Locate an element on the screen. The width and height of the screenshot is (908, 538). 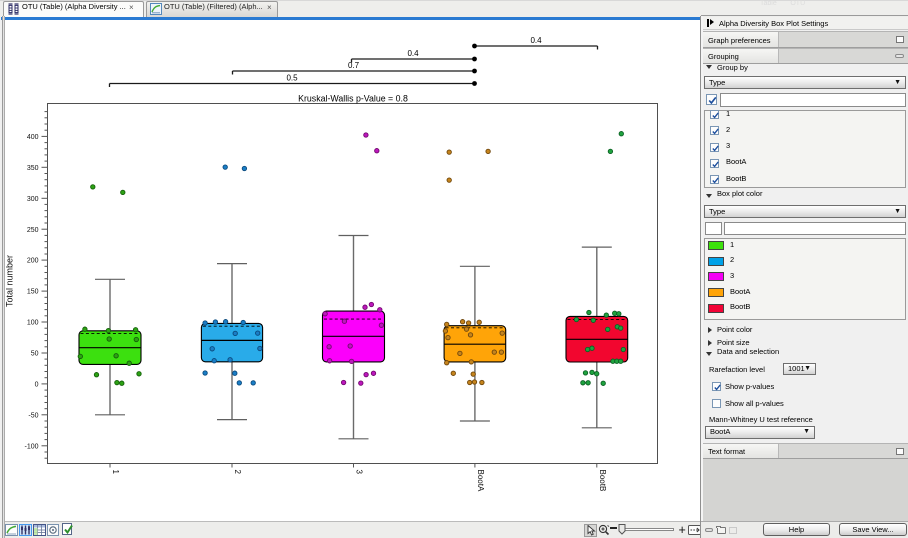
svg-text: 3 is located at coordinates (359, 472).